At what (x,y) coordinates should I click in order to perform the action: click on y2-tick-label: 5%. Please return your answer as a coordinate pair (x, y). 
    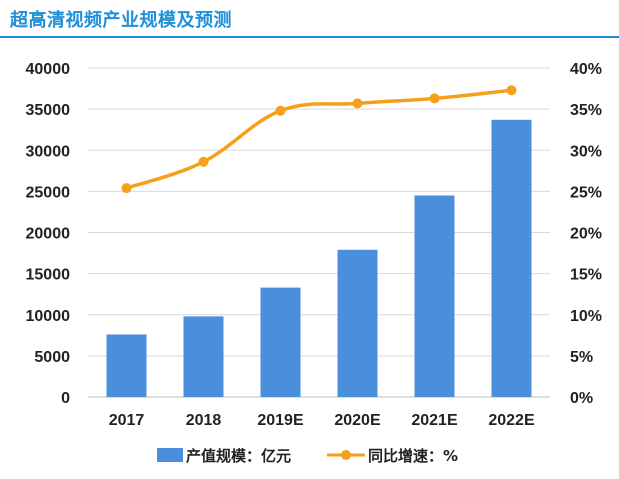
    Looking at the image, I should click on (581, 357).